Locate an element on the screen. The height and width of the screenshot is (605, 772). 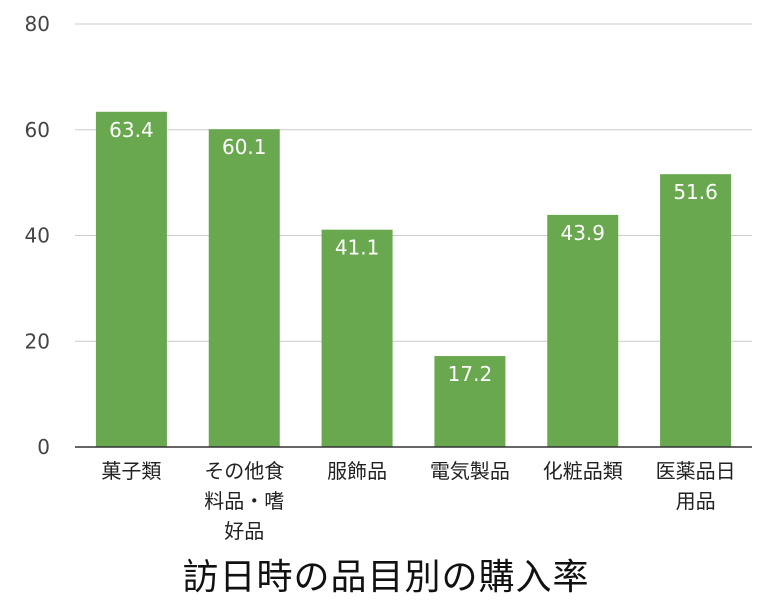
x-tick-label: 菓子類 is located at coordinates (131, 471).